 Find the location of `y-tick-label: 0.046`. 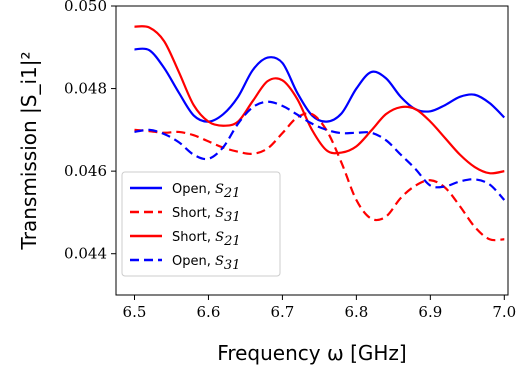

y-tick-label: 0.046 is located at coordinates (85, 171).